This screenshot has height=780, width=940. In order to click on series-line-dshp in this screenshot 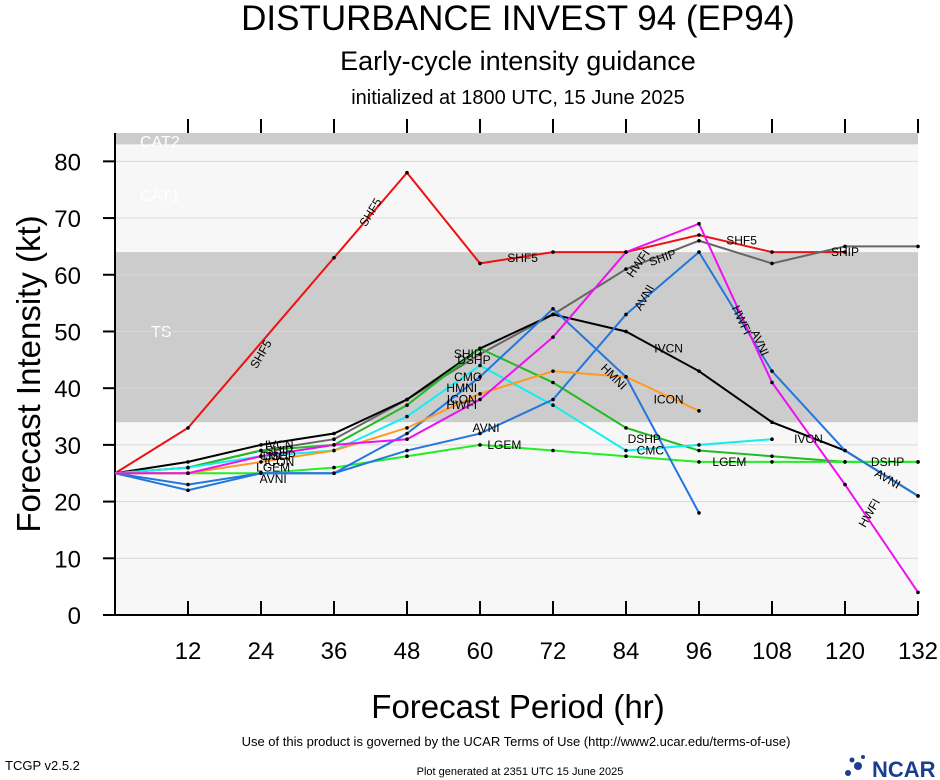, I will do `click(516, 411)`.